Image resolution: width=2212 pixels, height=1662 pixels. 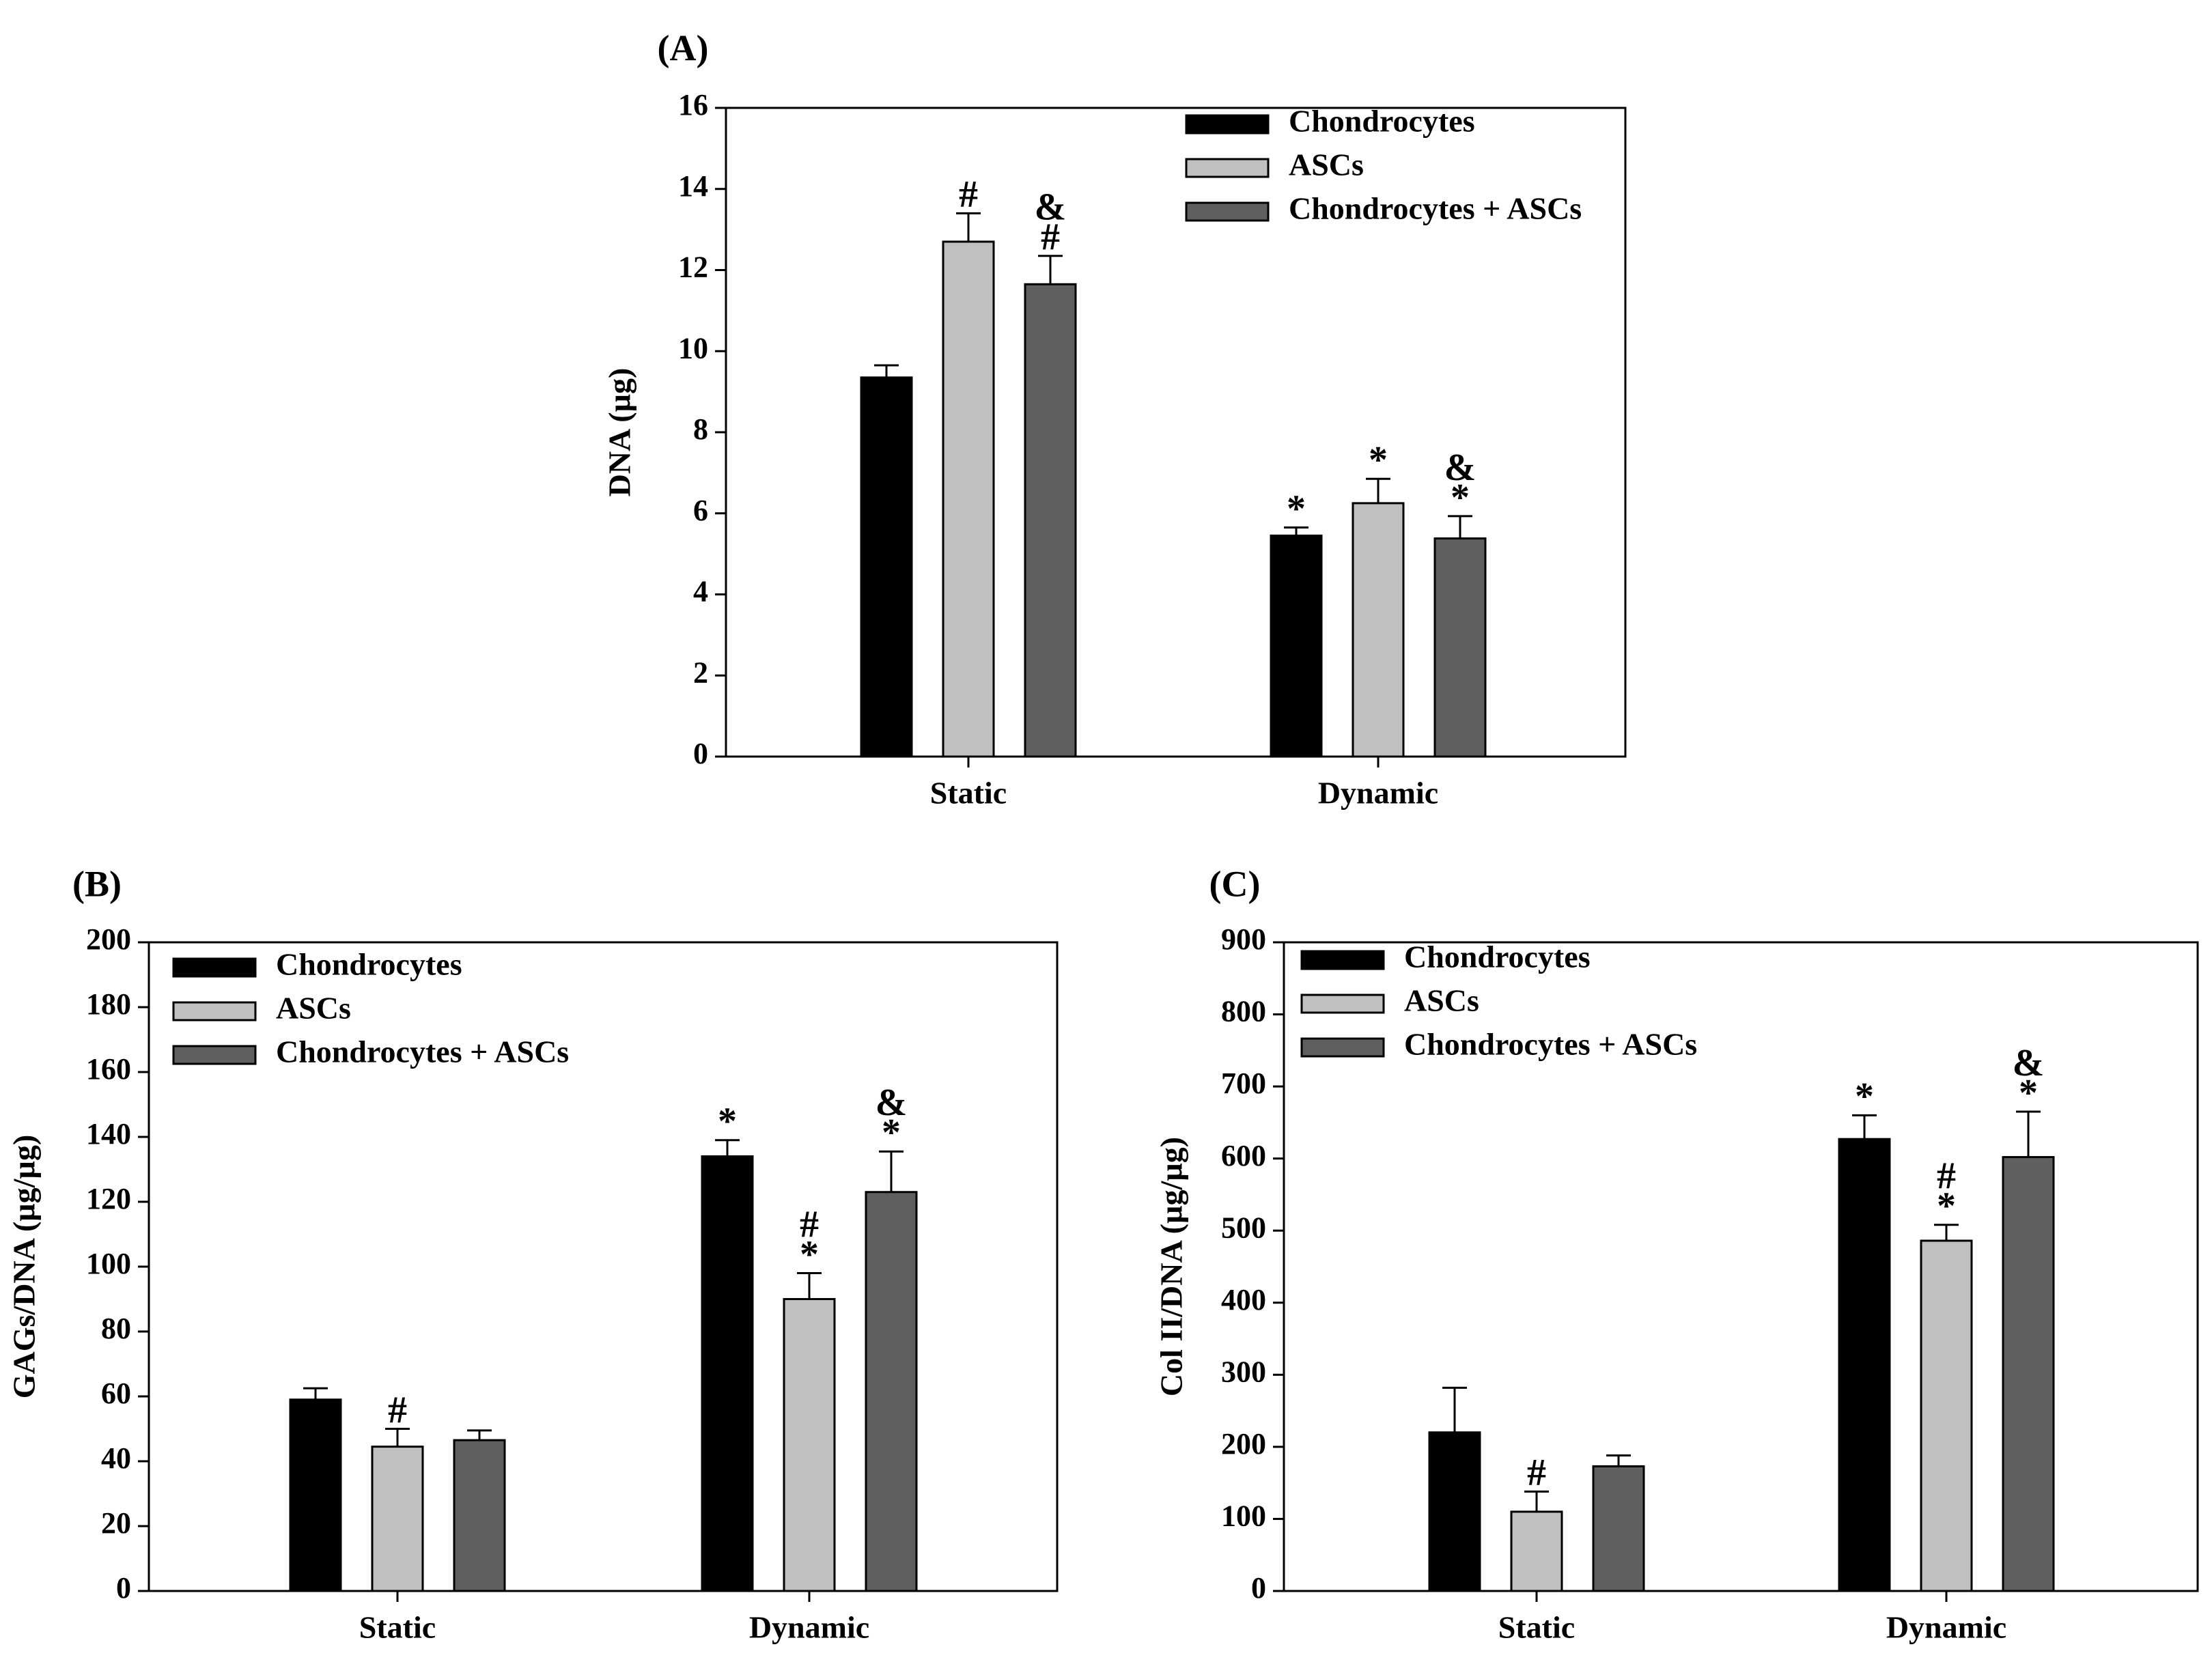 I want to click on y-tick-label: 120, so click(x=109, y=1199).